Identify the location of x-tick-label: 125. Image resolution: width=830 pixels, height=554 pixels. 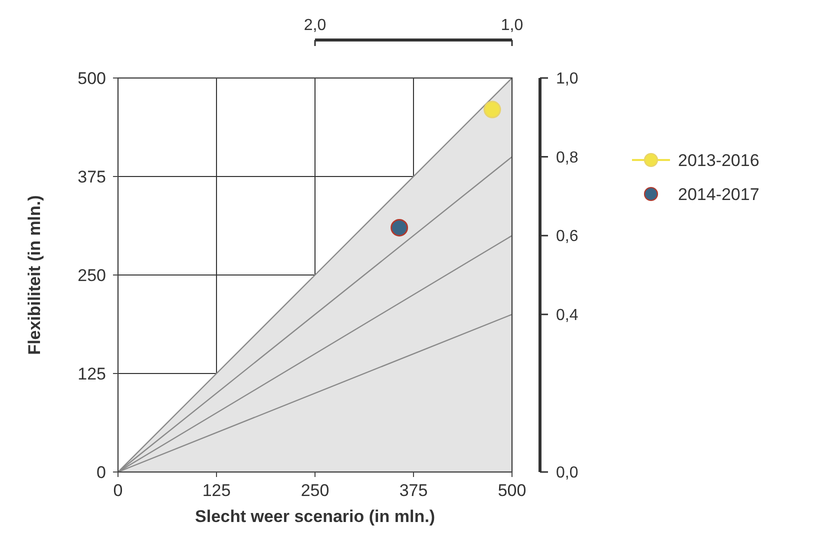
(216, 490).